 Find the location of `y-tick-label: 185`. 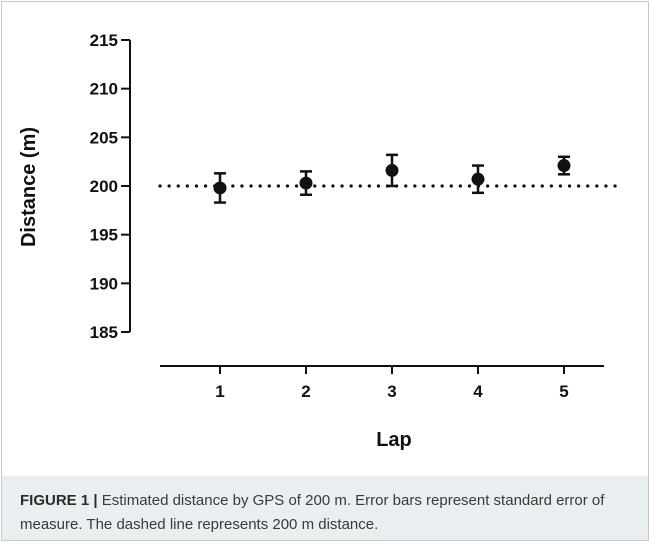

y-tick-label: 185 is located at coordinates (104, 332).